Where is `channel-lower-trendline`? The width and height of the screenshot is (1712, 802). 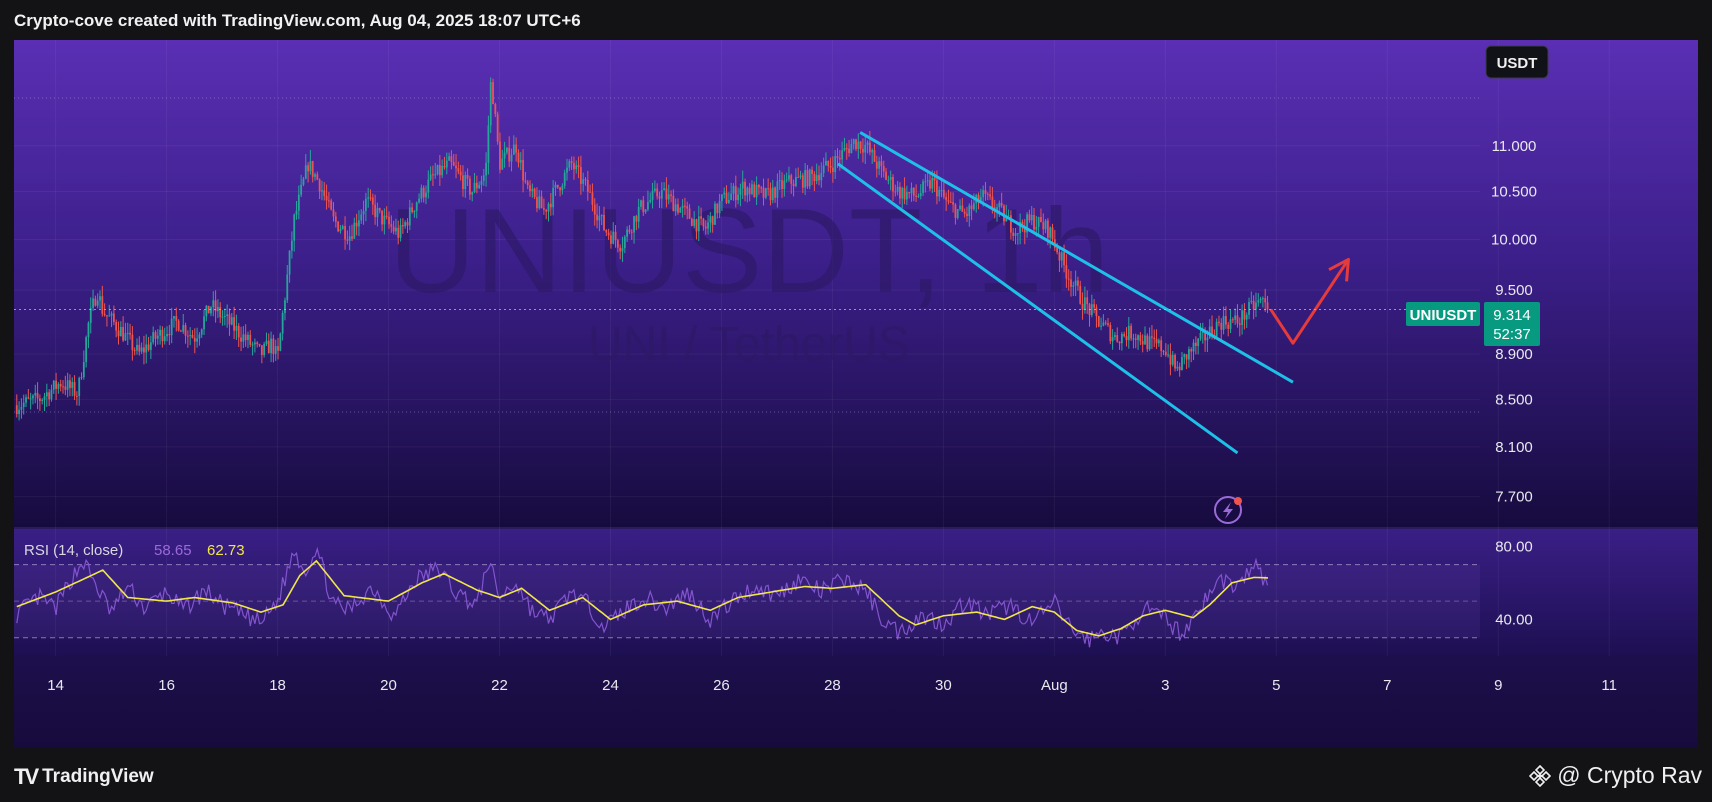
channel-lower-trendline is located at coordinates (1038, 308).